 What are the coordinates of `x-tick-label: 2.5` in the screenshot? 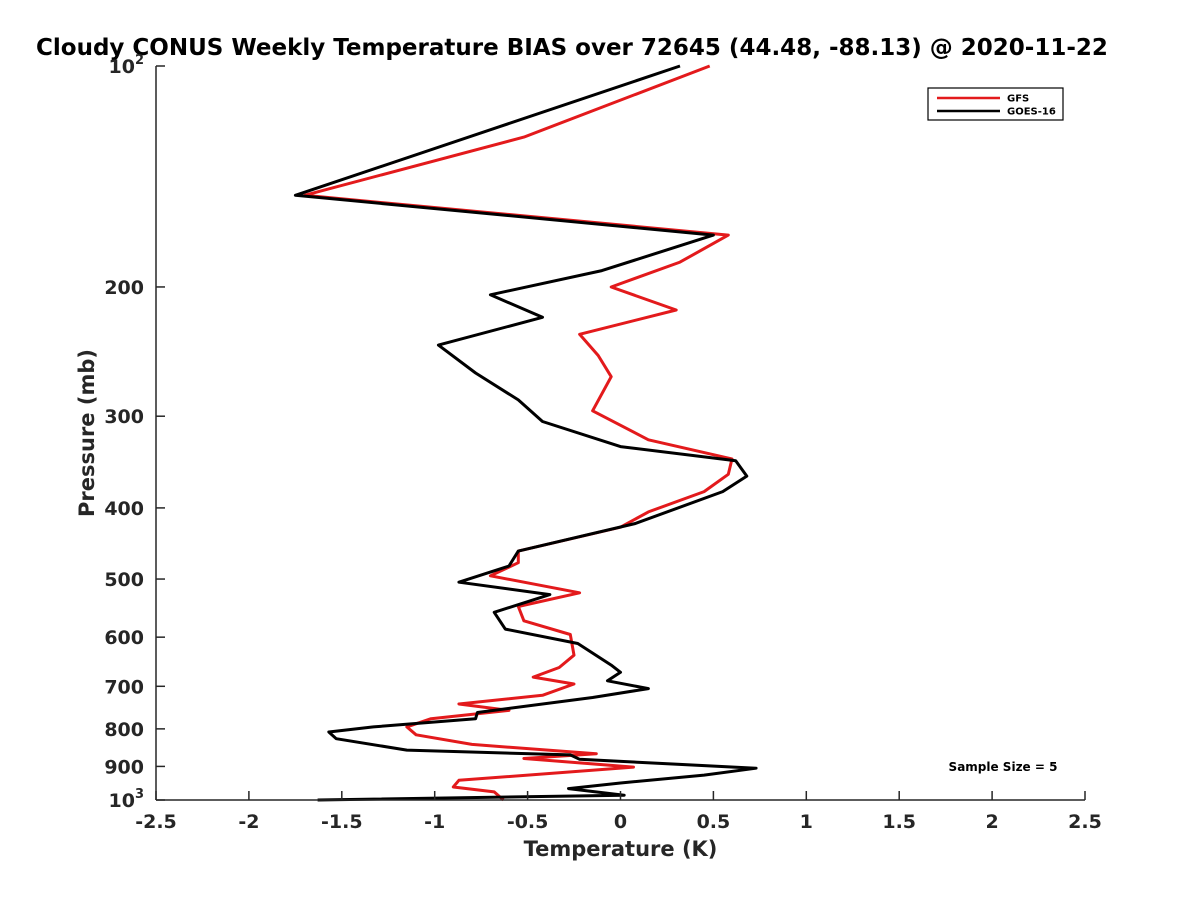 It's located at (1085, 822).